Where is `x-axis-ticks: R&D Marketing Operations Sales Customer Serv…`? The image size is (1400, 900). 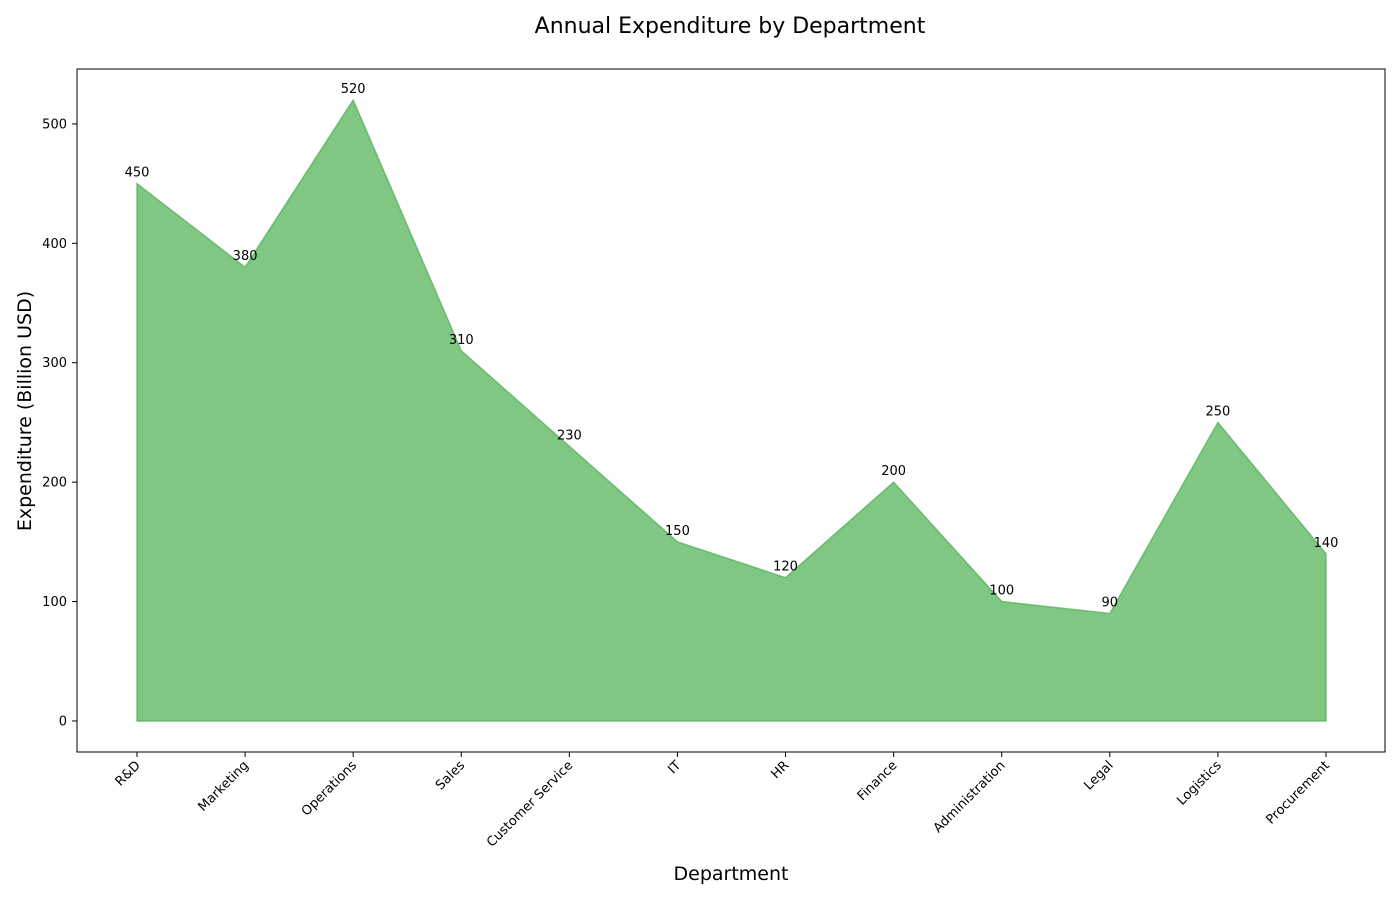
x-axis-ticks: R&D Marketing Operations Sales Customer Serv… is located at coordinates (723, 801).